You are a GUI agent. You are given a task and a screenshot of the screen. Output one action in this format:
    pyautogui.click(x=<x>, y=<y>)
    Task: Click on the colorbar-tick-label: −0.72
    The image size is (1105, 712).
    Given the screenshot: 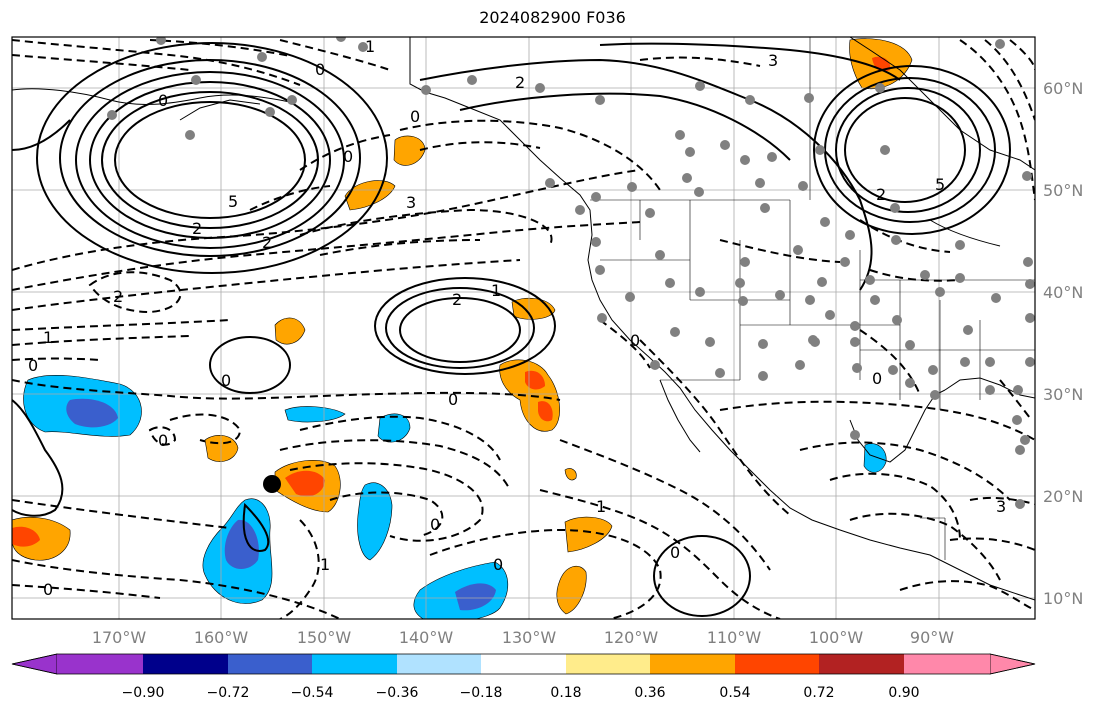 What is the action you would take?
    pyautogui.click(x=228, y=693)
    